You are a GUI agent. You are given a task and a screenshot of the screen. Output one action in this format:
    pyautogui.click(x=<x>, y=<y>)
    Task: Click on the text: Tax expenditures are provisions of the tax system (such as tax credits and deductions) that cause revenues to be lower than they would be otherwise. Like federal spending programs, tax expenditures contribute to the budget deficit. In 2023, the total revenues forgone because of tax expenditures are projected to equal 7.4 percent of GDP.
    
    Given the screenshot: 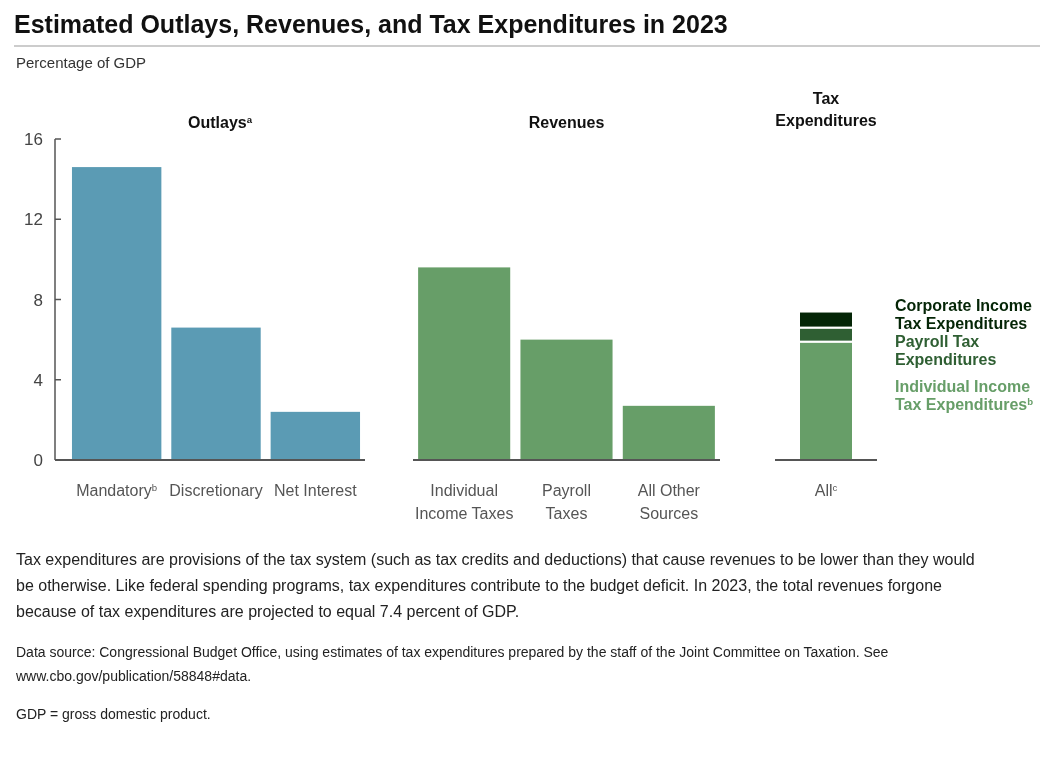 What is the action you would take?
    pyautogui.click(x=495, y=585)
    